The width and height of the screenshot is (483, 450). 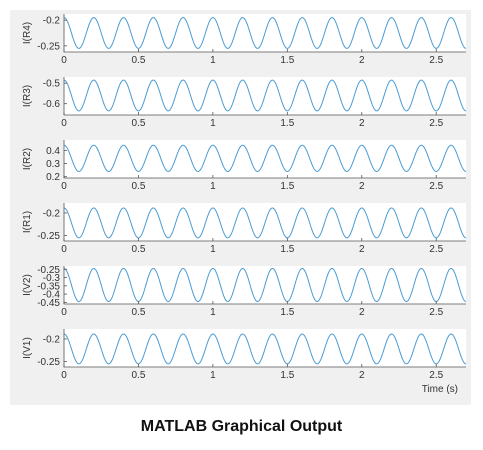 What do you see at coordinates (27, 159) in the screenshot?
I see `y-axis-label: I(R2)` at bounding box center [27, 159].